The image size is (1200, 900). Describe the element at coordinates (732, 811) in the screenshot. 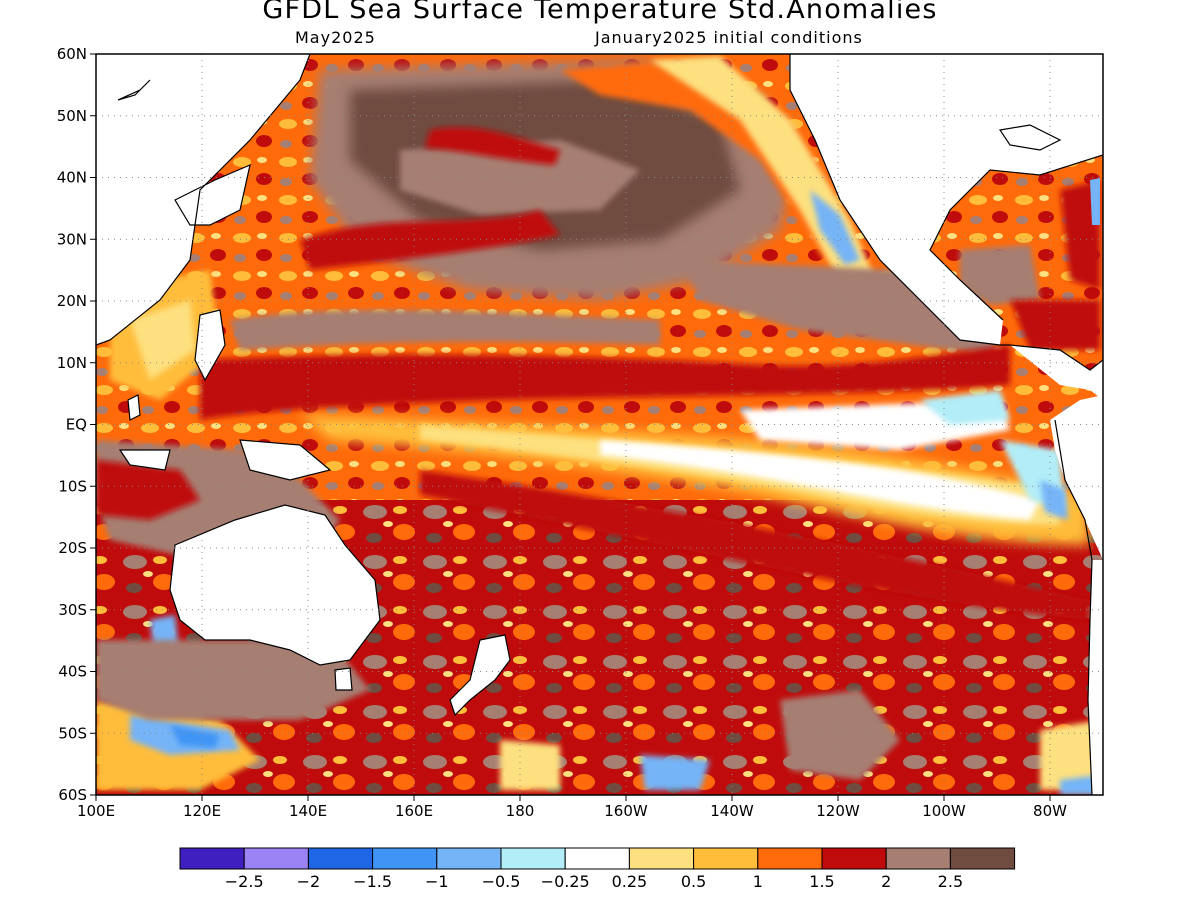

I see `lon-label: 140W` at that location.